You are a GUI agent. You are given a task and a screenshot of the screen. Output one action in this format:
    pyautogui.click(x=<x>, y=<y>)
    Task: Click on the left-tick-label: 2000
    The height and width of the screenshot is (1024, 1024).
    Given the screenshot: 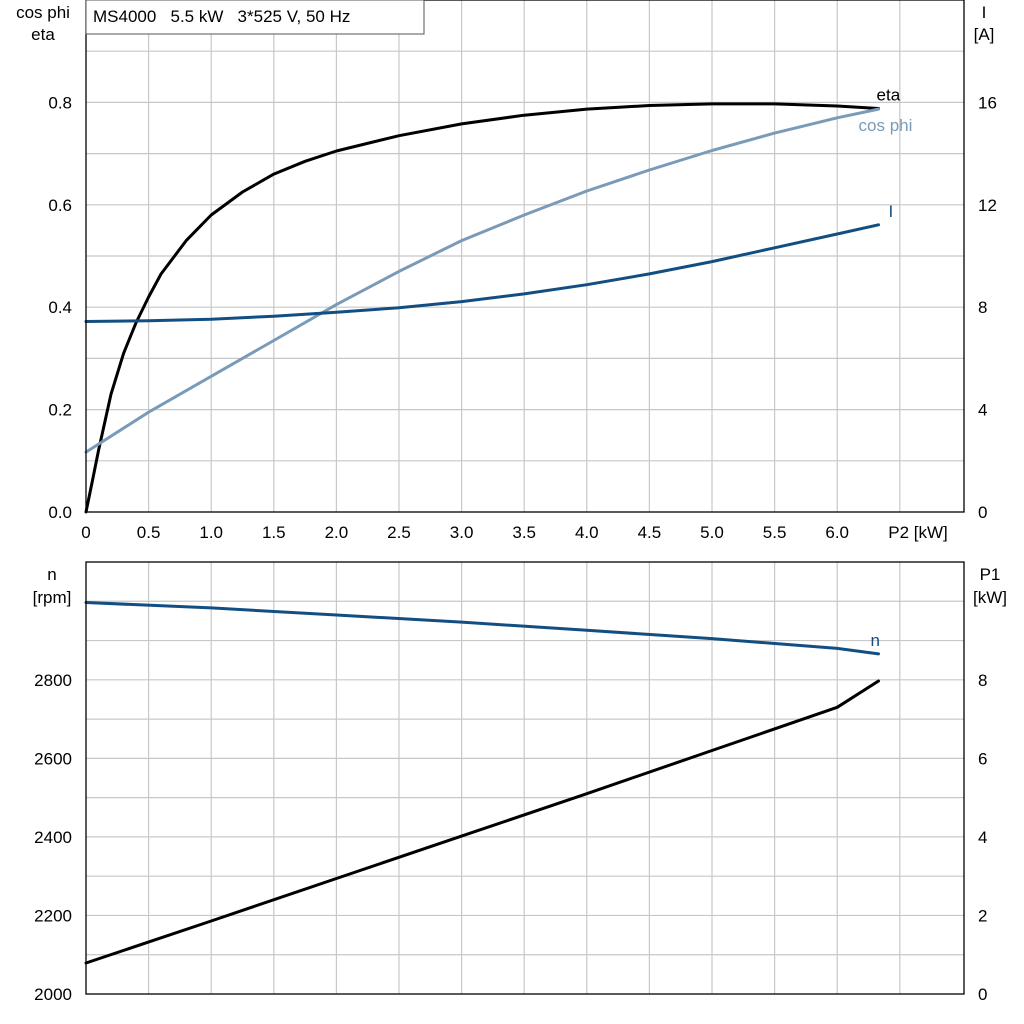 What is the action you would take?
    pyautogui.click(x=53, y=994)
    